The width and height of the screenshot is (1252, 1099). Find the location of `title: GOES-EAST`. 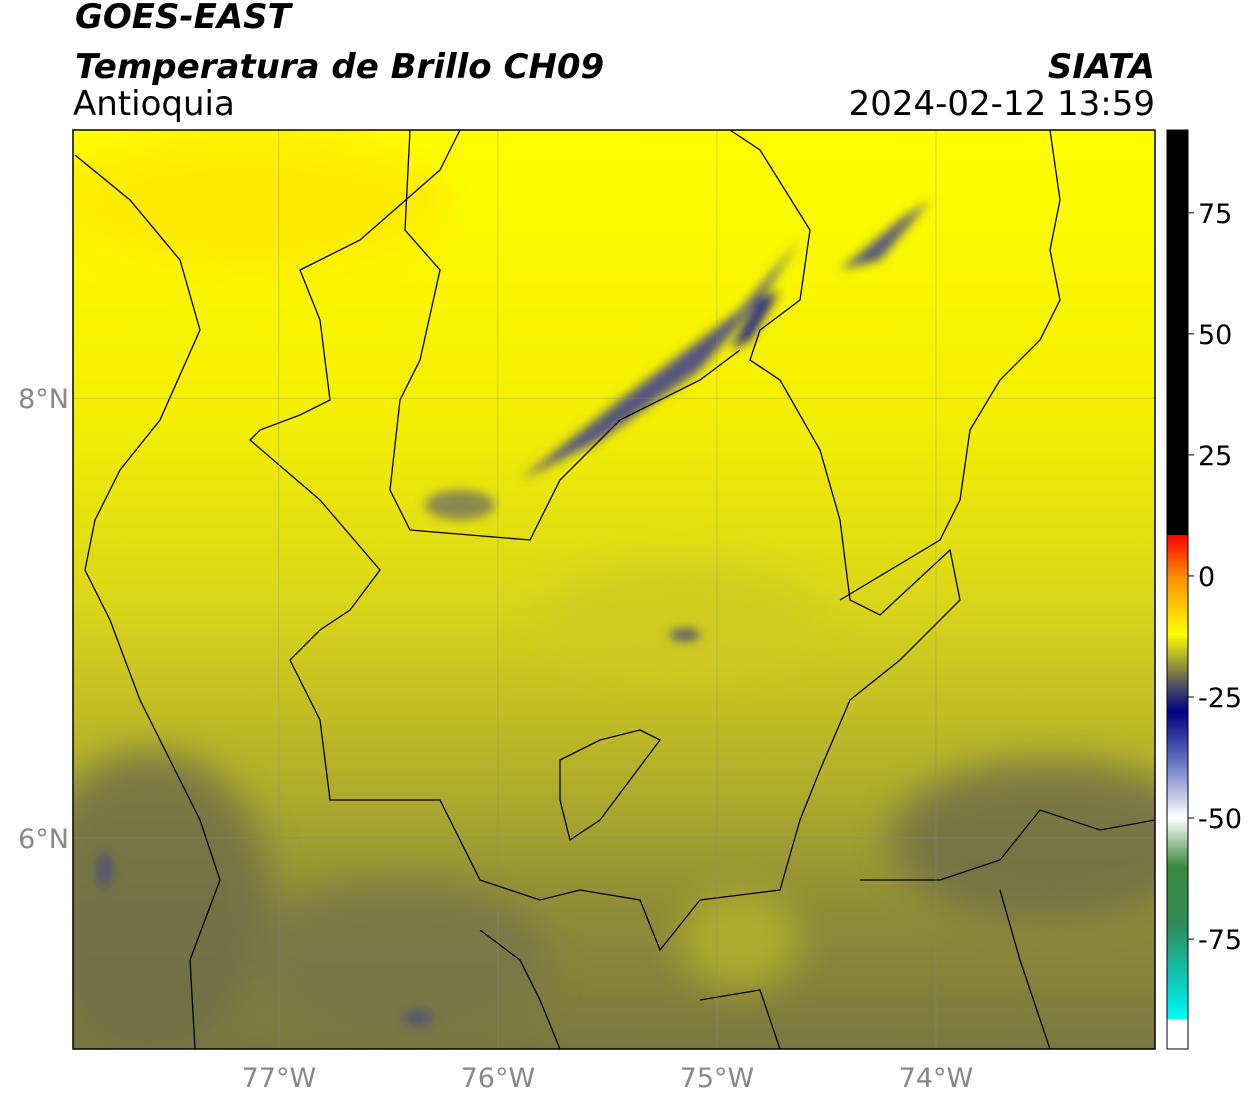

title: GOES-EAST is located at coordinates (184, 18).